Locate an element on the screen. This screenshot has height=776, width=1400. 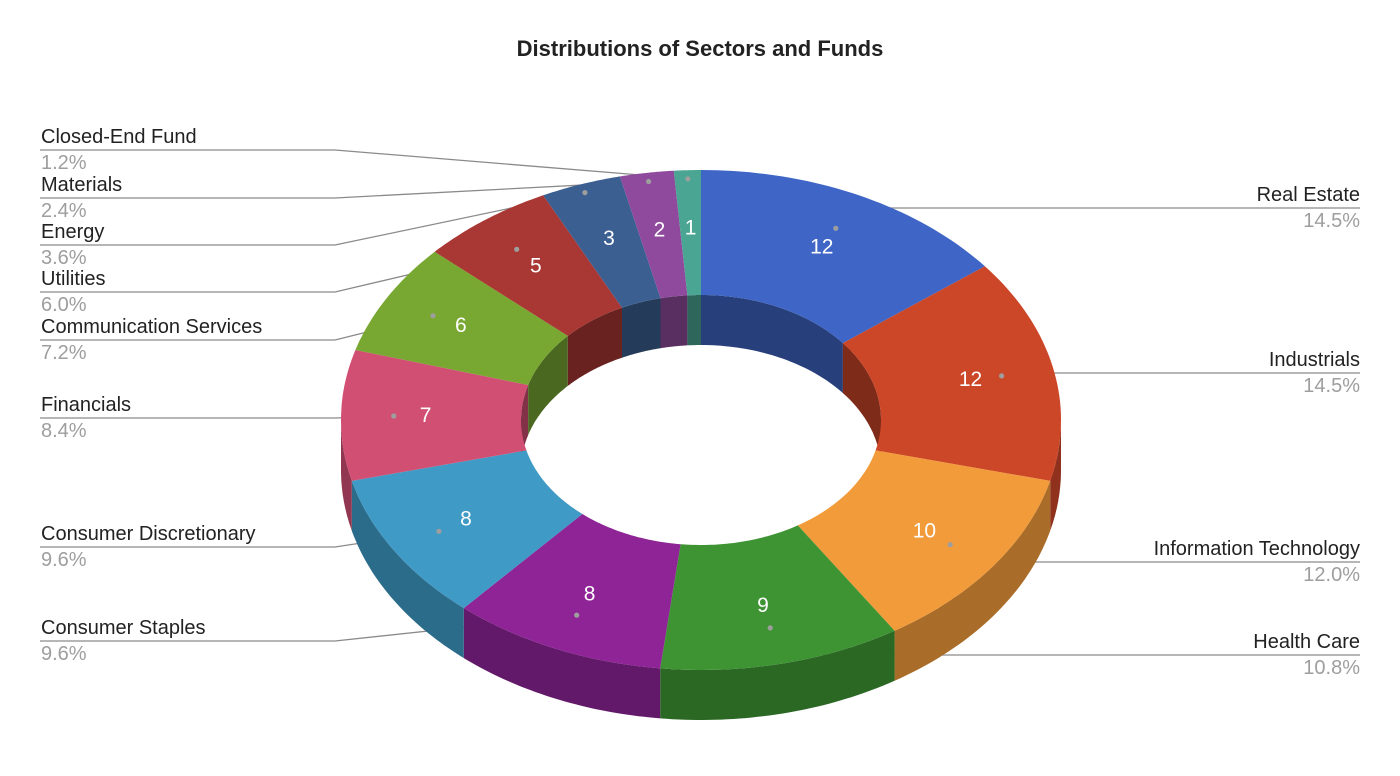
leader-dot-closed-end-fund is located at coordinates (688, 179).